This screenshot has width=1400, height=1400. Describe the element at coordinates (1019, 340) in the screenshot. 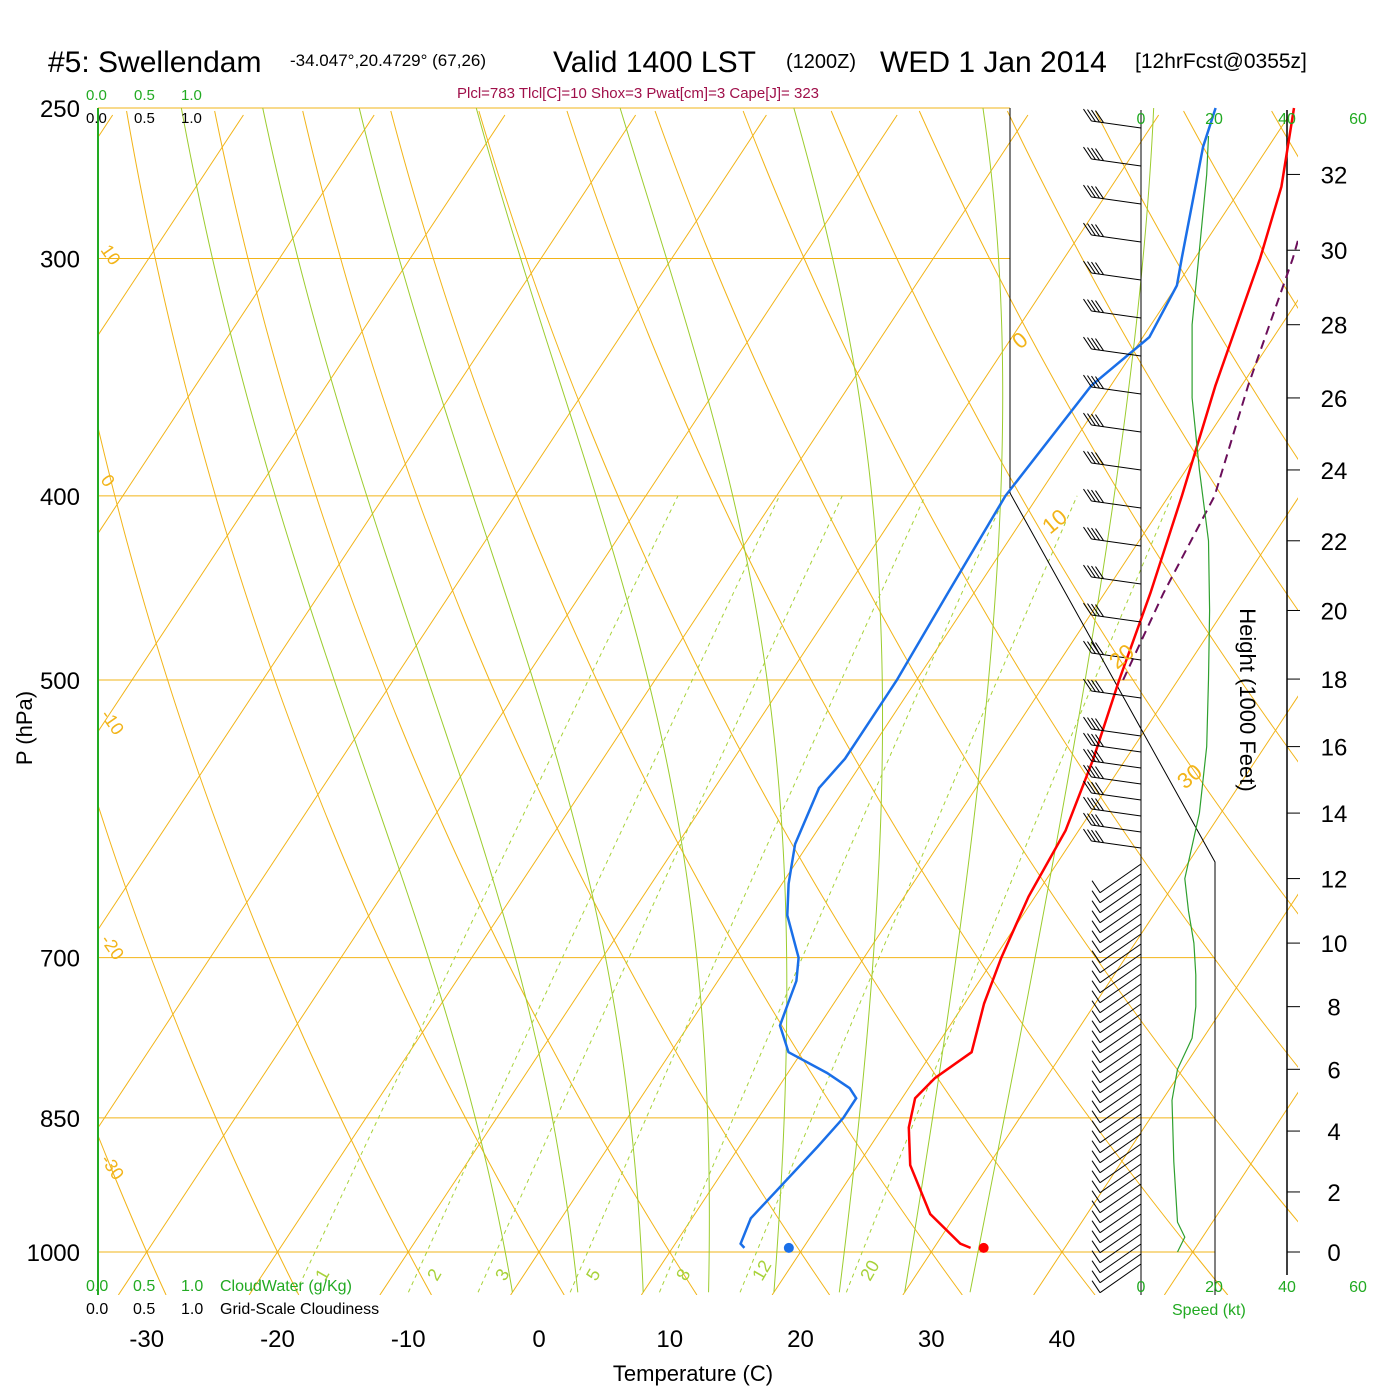

I see `isotherm-label-right: 0` at that location.